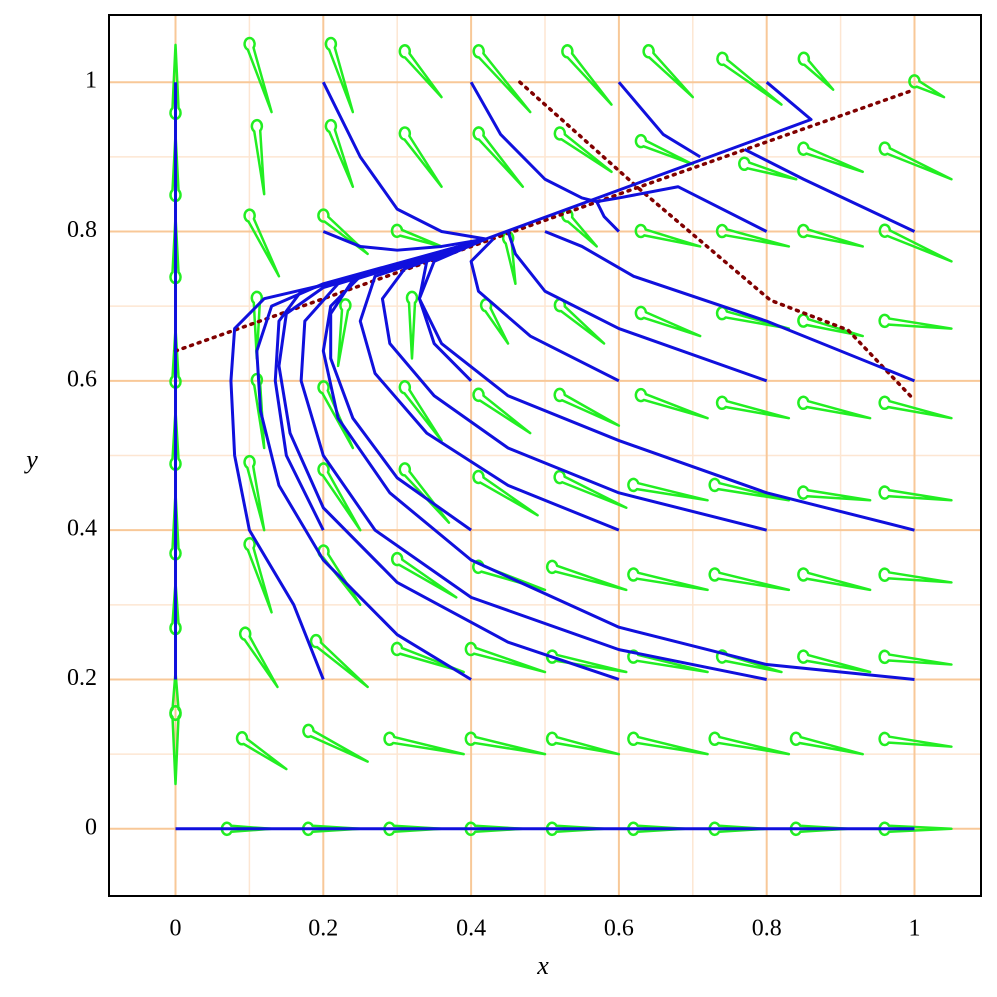  What do you see at coordinates (82, 678) in the screenshot?
I see `y-tick-label: 0.2` at bounding box center [82, 678].